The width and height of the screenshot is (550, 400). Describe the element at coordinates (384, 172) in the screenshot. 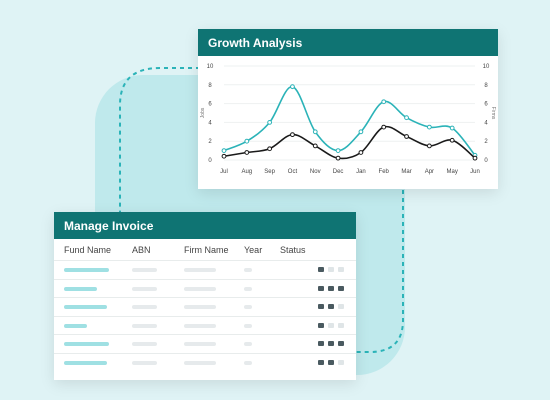

I see `x-tick-label: Feb` at that location.